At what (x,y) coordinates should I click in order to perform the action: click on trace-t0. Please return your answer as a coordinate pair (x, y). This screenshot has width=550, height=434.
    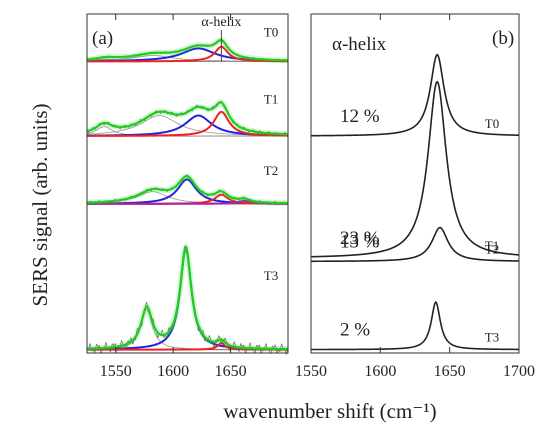
    Looking at the image, I should click on (187, 50).